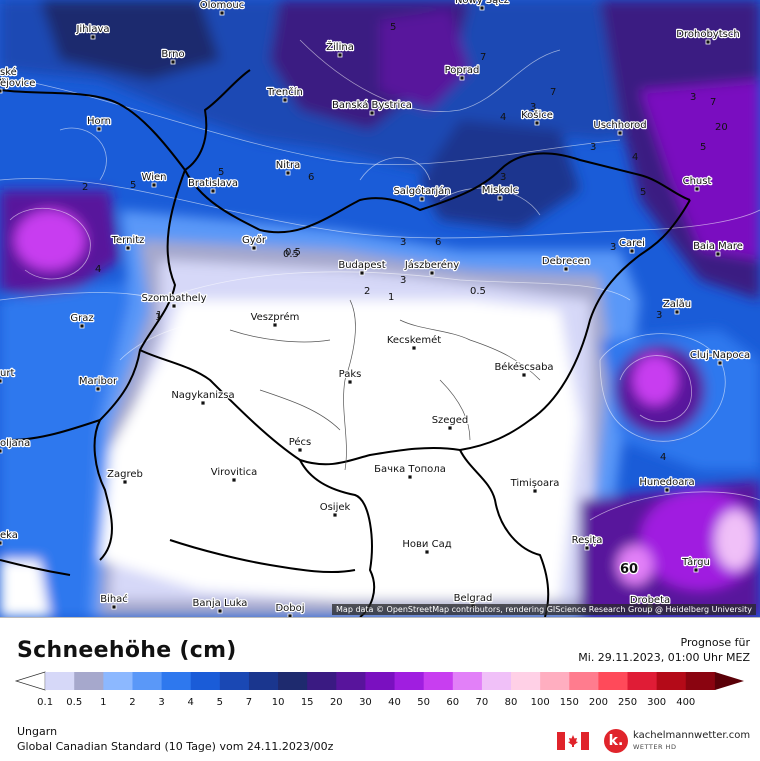 The image size is (760, 761). I want to click on city-label: Pécs, so click(300, 442).